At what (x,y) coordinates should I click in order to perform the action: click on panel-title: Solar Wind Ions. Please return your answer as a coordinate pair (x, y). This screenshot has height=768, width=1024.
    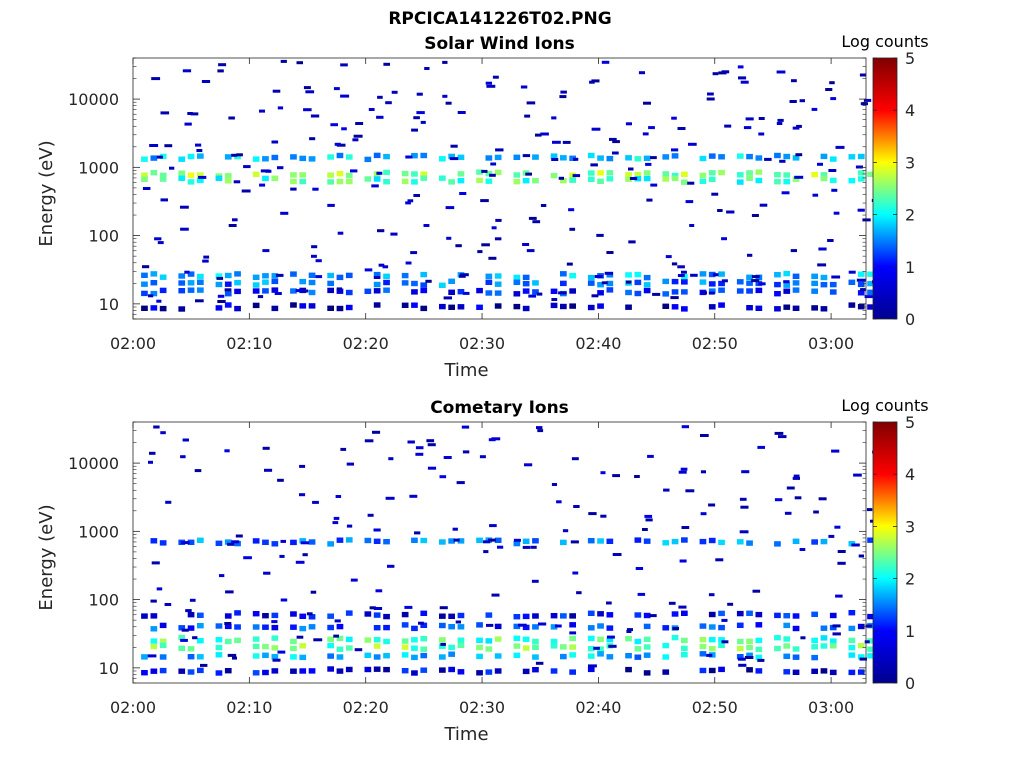
    Looking at the image, I should click on (499, 44).